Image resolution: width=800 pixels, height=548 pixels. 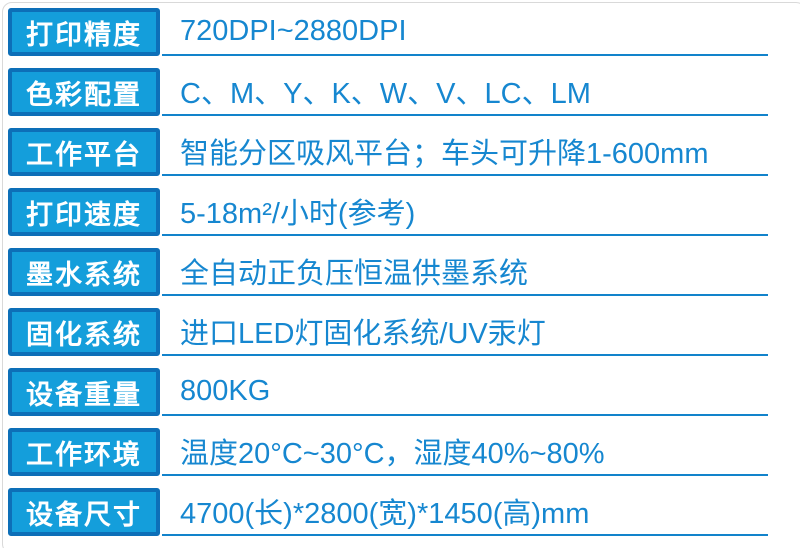 I want to click on spec-row-ink-system: 墨水系统 全自动正负压恒温供墨系统, so click(x=400, y=272).